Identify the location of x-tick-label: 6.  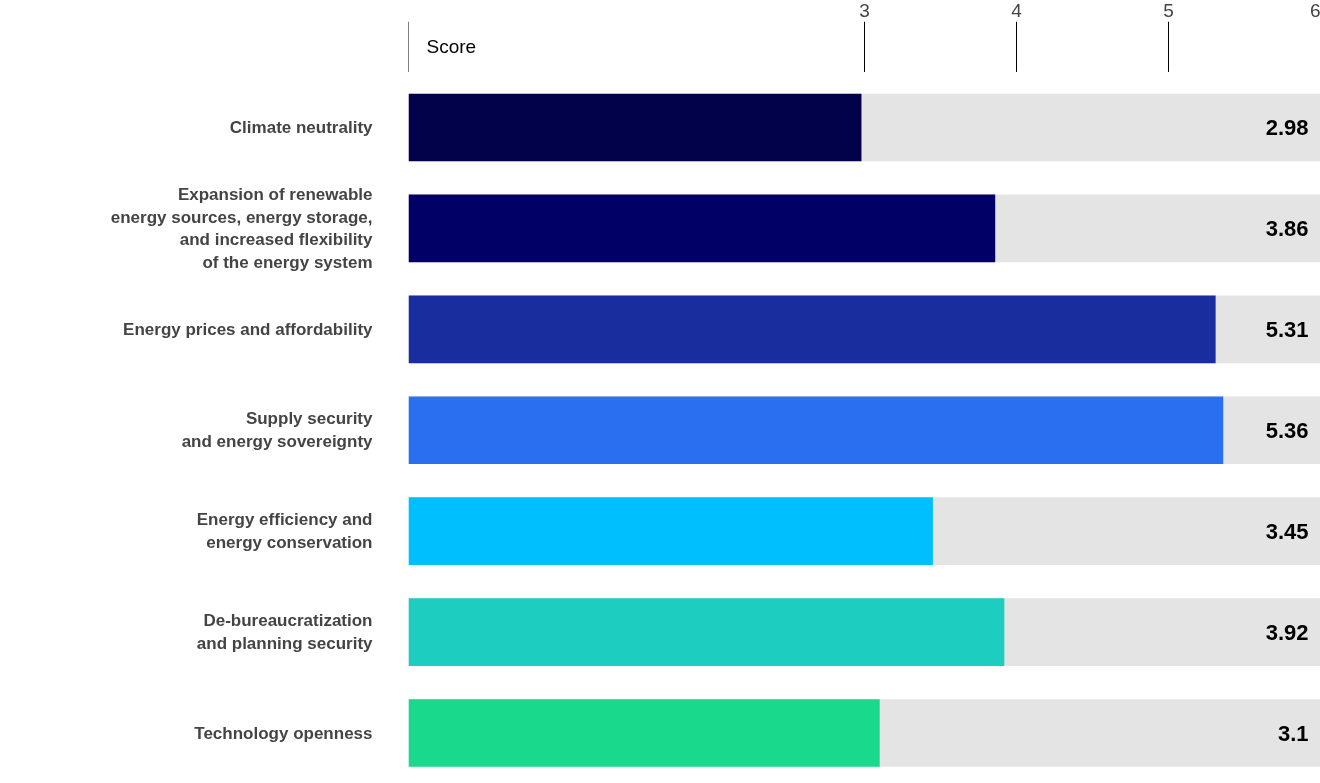
(1314, 10).